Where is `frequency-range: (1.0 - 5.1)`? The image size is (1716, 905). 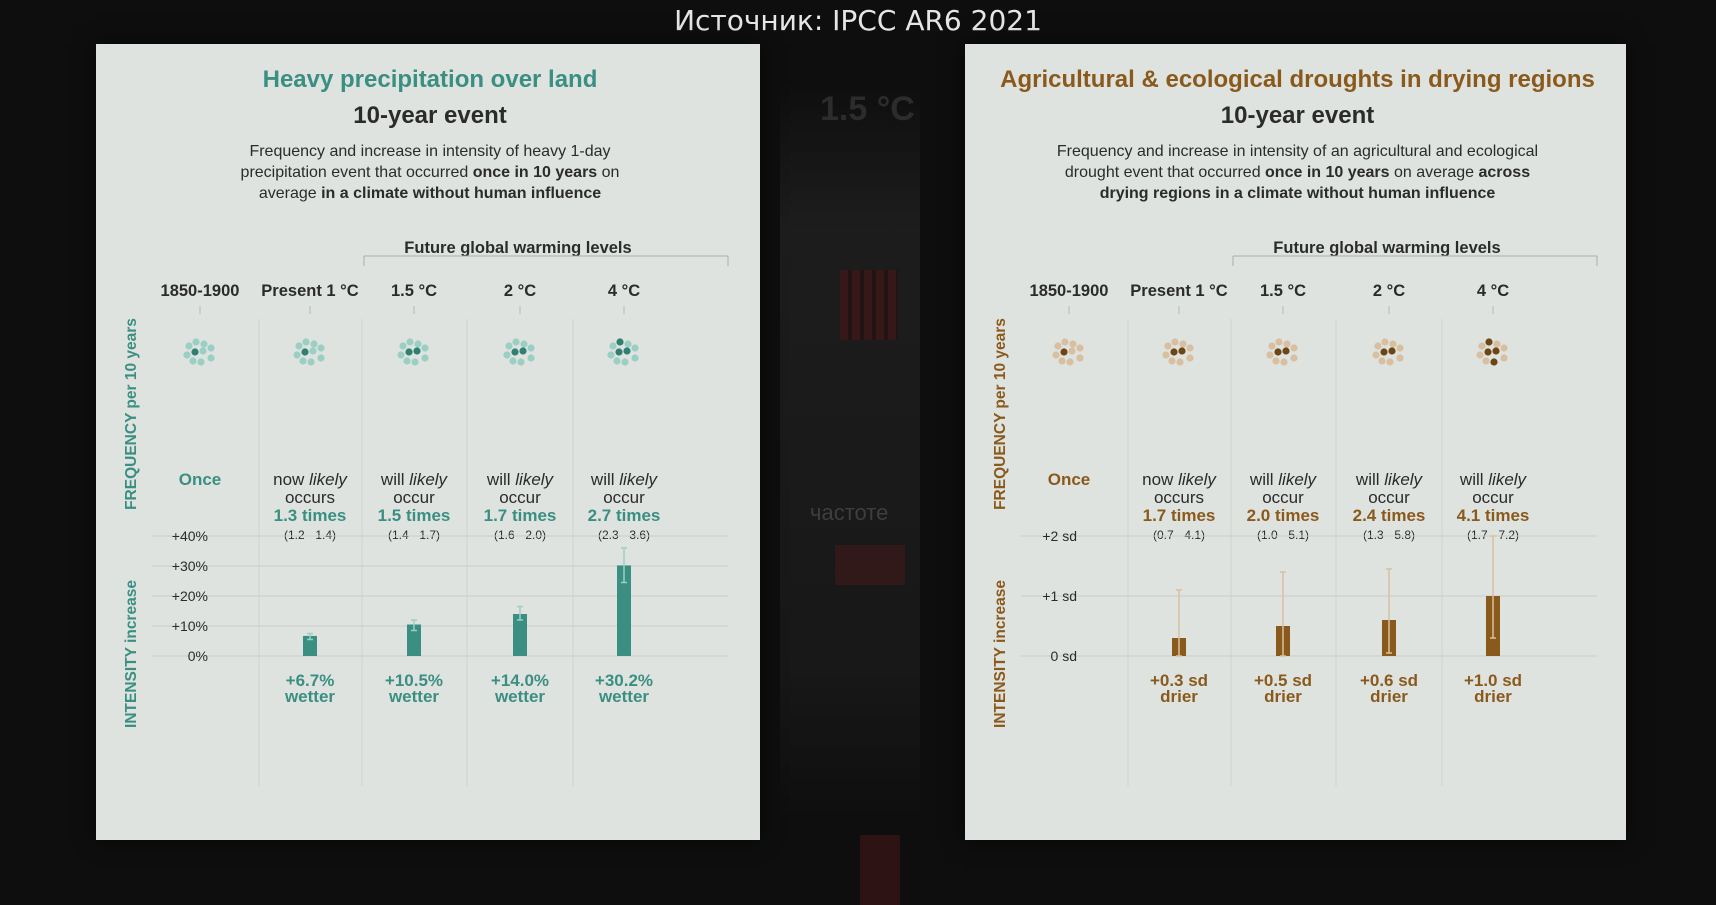
frequency-range: (1.0 - 5.1) is located at coordinates (1283, 535).